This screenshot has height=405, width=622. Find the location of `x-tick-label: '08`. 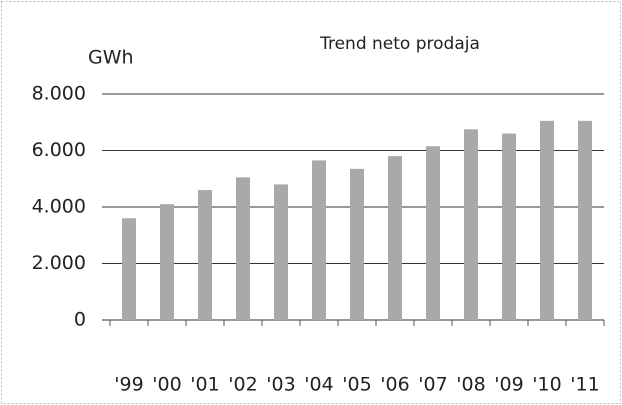

x-tick-label: '08 is located at coordinates (470, 385).